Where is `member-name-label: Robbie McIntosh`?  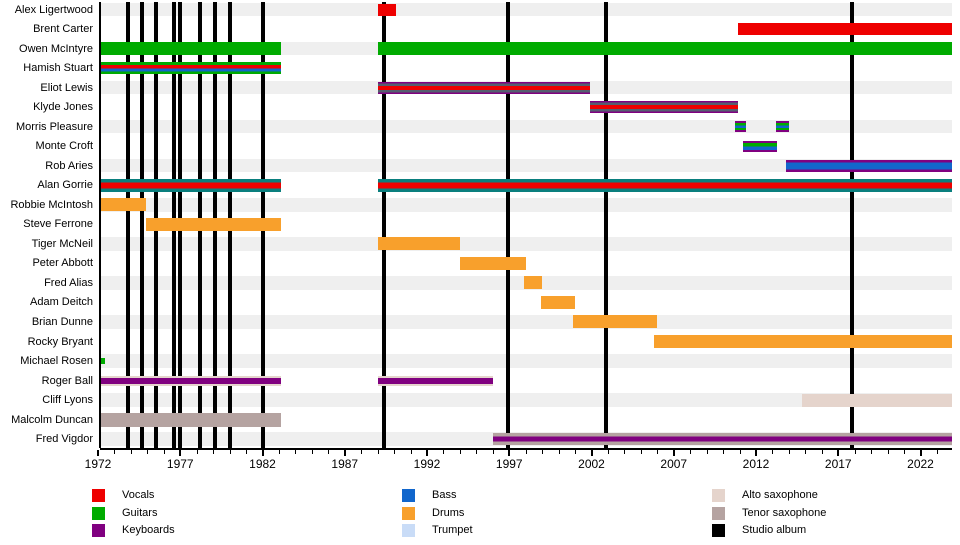 member-name-label: Robbie McIntosh is located at coordinates (51, 204).